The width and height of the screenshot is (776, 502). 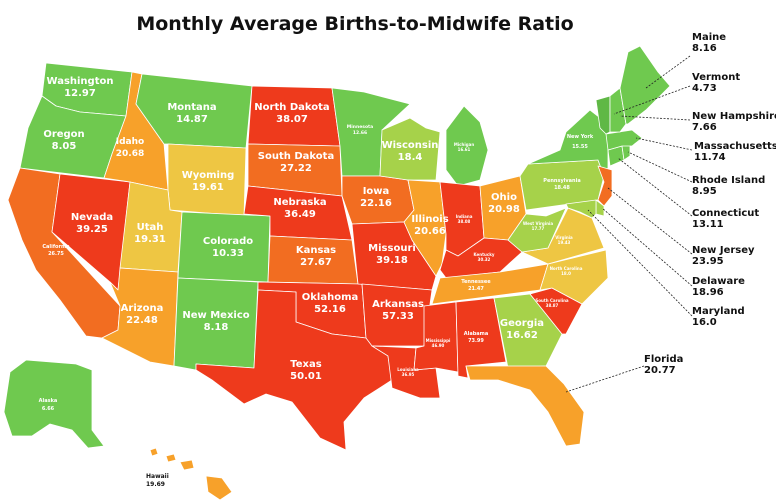 What do you see at coordinates (306, 376) in the screenshot?
I see `svg-text: 50.01` at bounding box center [306, 376].